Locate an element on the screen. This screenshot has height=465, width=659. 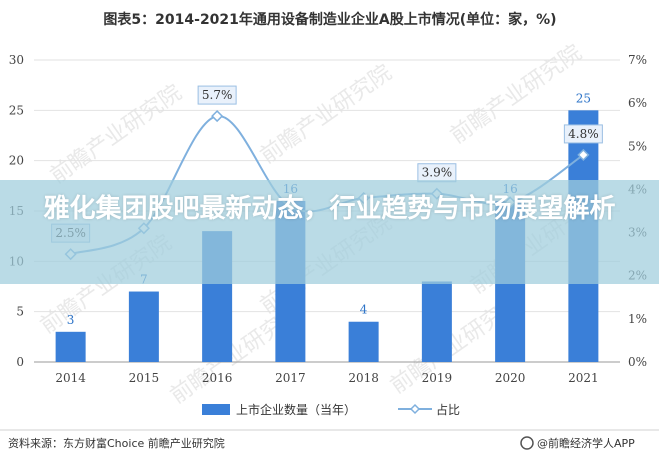
chart-title: 图表5：2014-2021年通用设备制造业企业A股上市情况(单位：家，%) is located at coordinates (329, 19).